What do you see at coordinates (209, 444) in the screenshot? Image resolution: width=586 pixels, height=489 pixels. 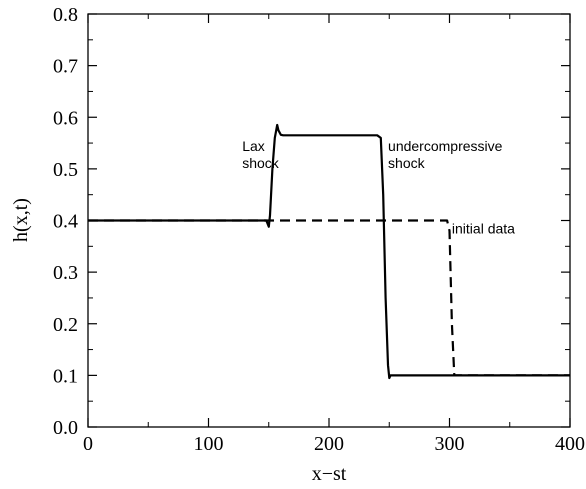 I see `x-tick-label: 100` at bounding box center [209, 444].